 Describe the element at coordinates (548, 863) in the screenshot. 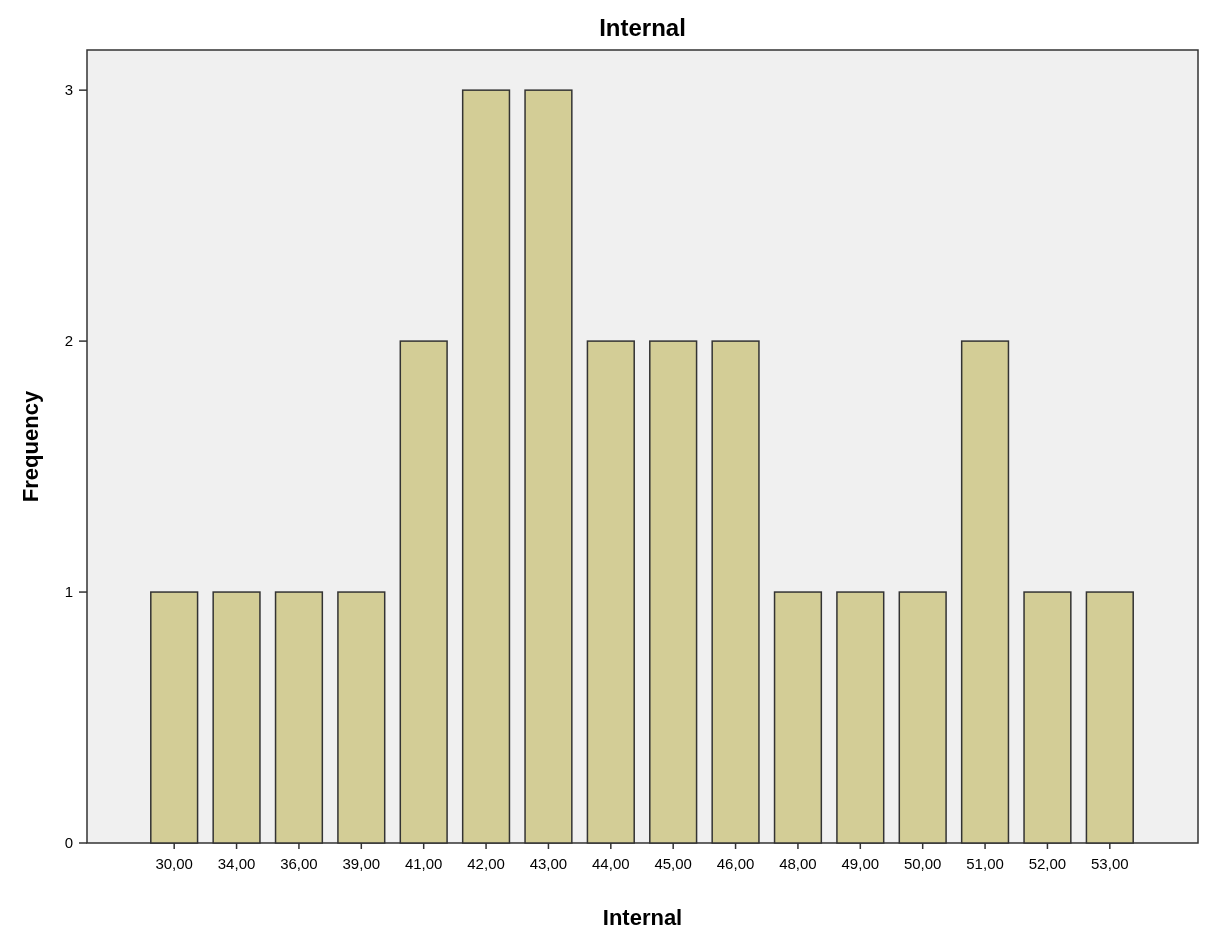

I see `x-tick-label: 43,00` at that location.